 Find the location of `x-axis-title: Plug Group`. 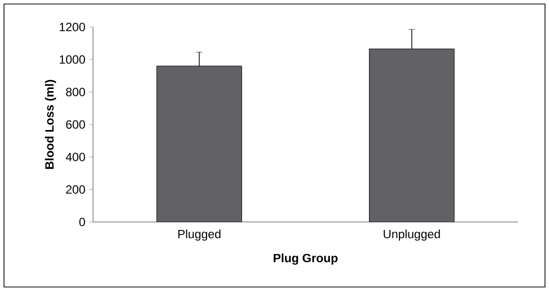

x-axis-title: Plug Group is located at coordinates (306, 259).